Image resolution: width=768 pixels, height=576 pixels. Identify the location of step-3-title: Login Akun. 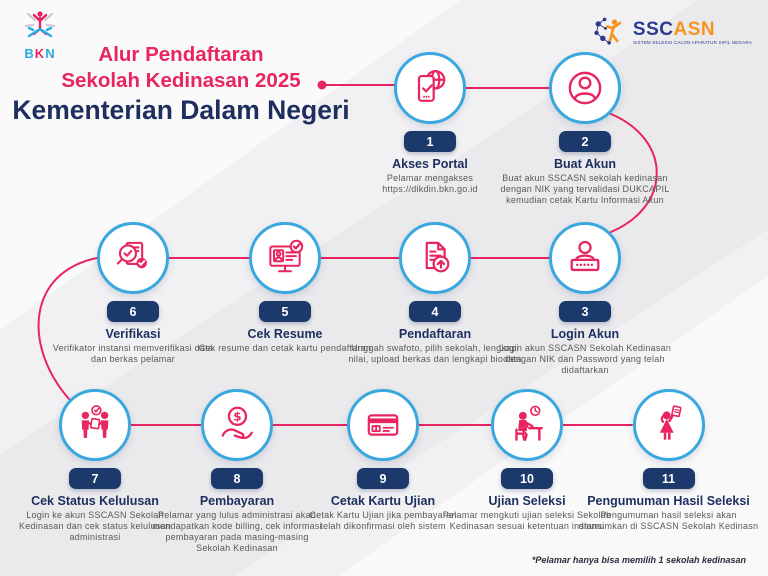
(585, 334).